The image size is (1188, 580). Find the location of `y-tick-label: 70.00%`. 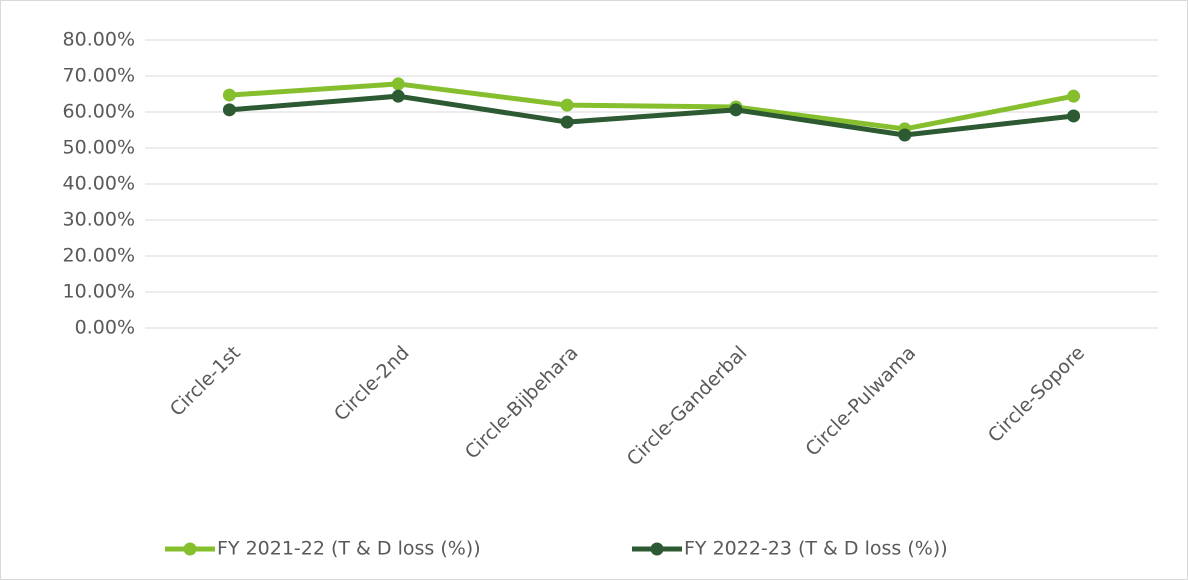

y-tick-label: 70.00% is located at coordinates (99, 76).